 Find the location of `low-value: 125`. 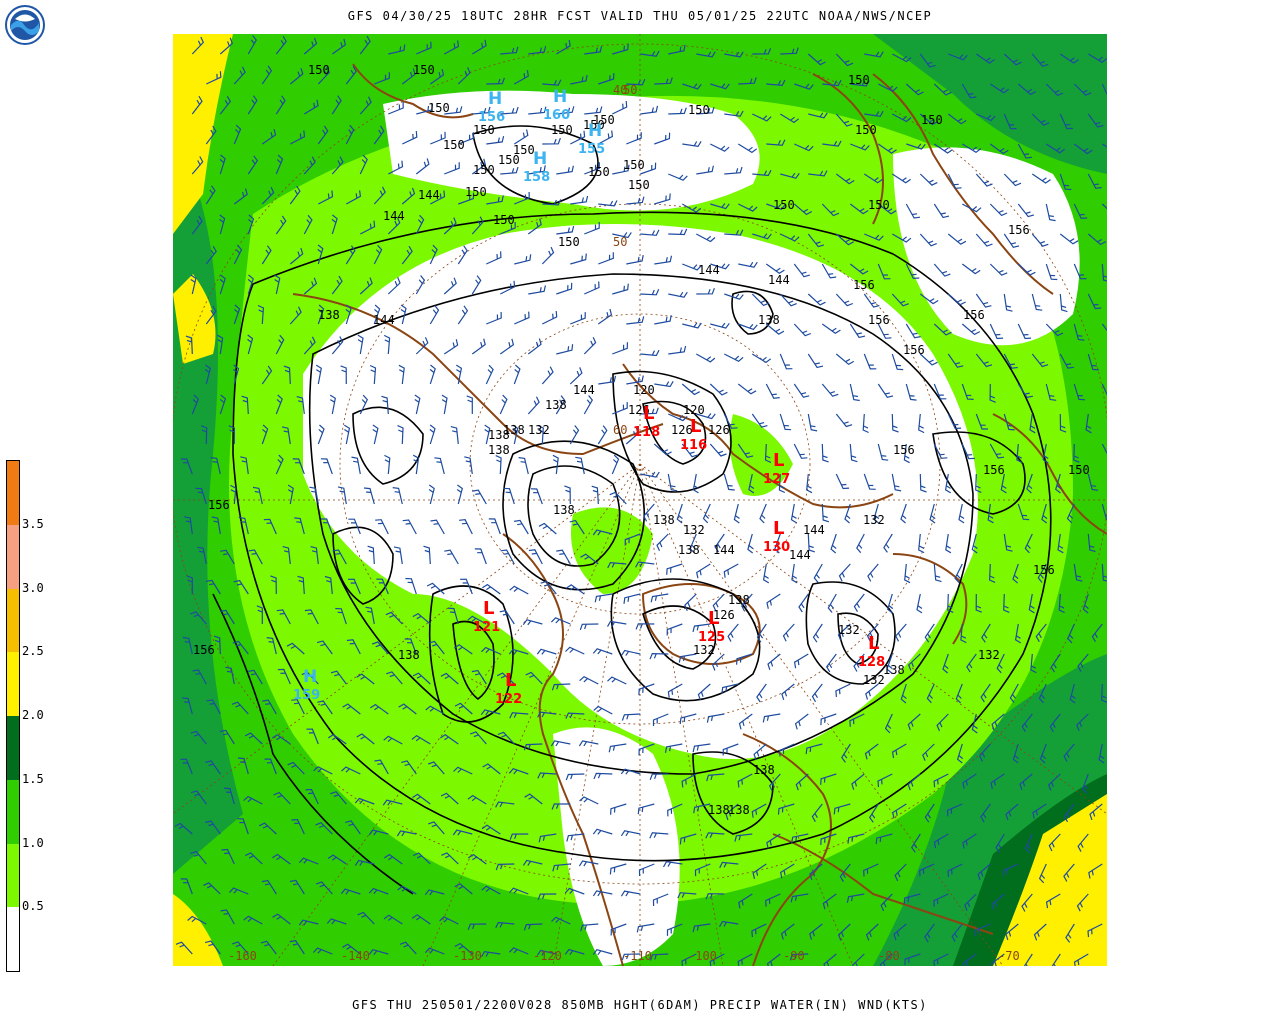

low-value: 125 is located at coordinates (711, 637).